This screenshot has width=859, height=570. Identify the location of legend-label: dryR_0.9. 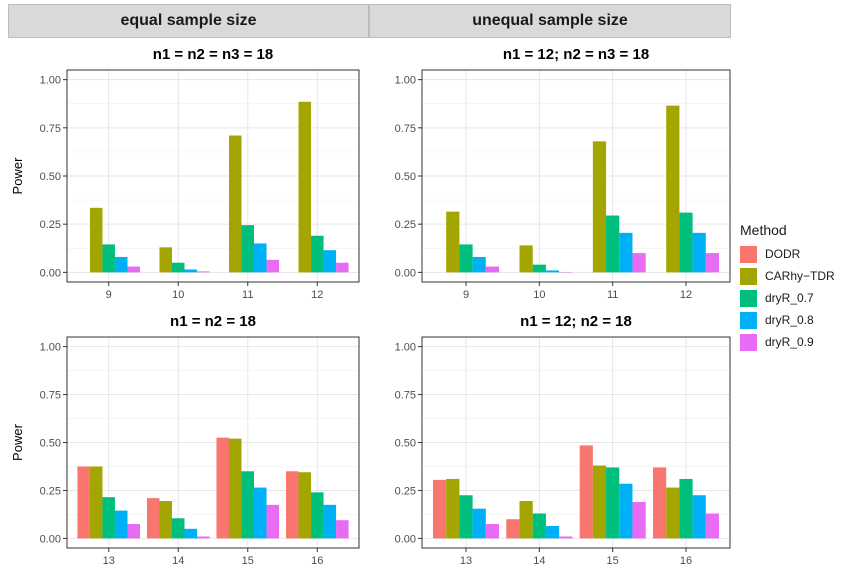
(789, 342).